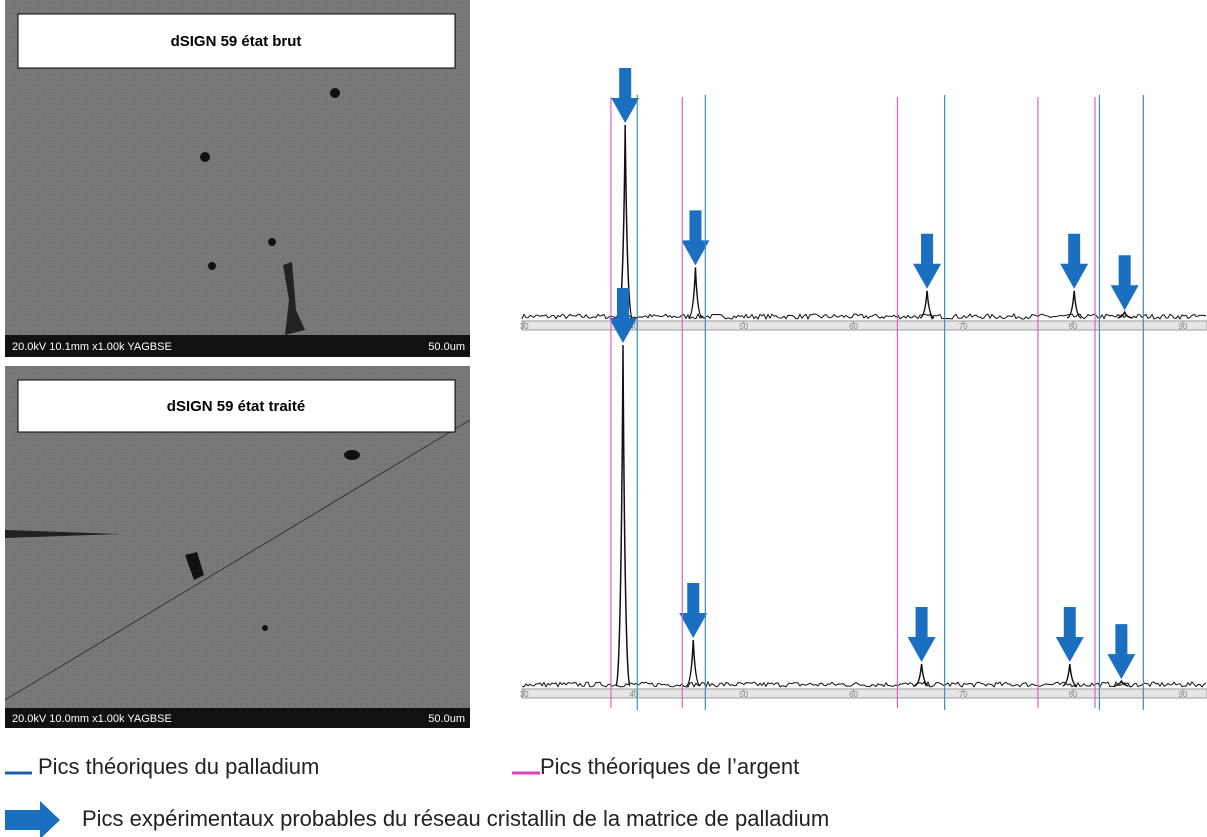  I want to click on micrograph-title: dSIGN 59 état brut, so click(236, 41).